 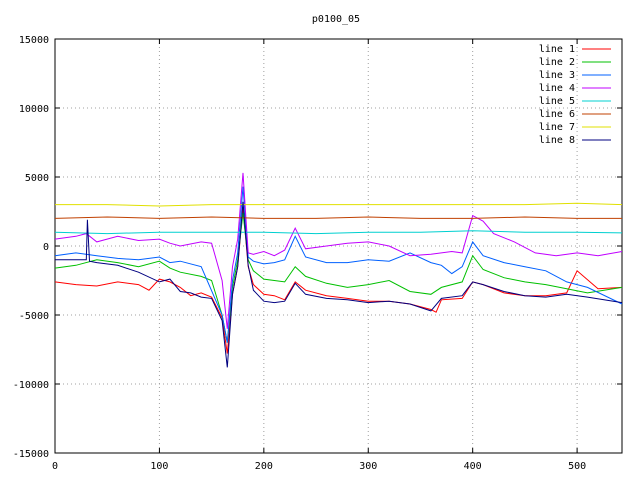 What do you see at coordinates (577, 466) in the screenshot?
I see `x-tick-label: 500` at bounding box center [577, 466].